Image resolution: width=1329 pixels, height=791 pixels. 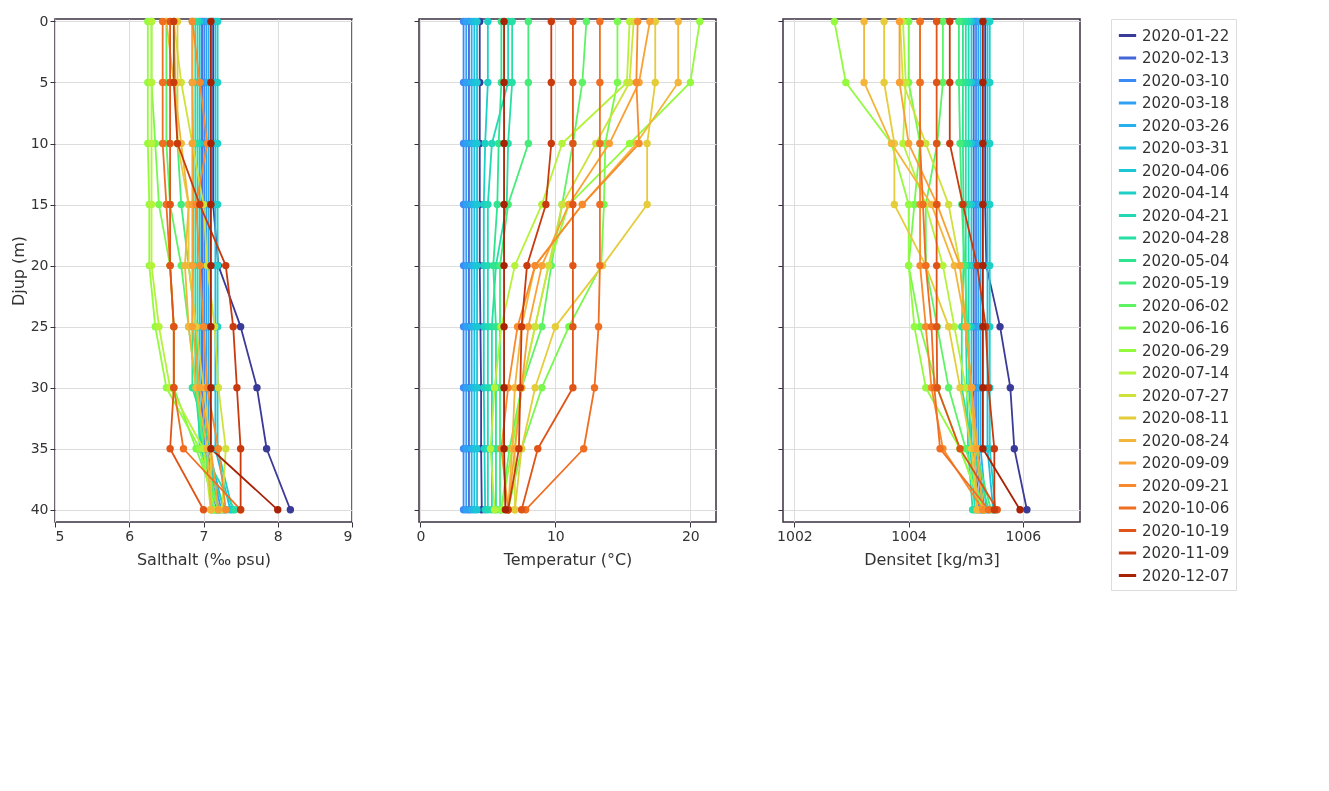 I want to click on legend-label: 2020-03-10, so click(x=1186, y=80).